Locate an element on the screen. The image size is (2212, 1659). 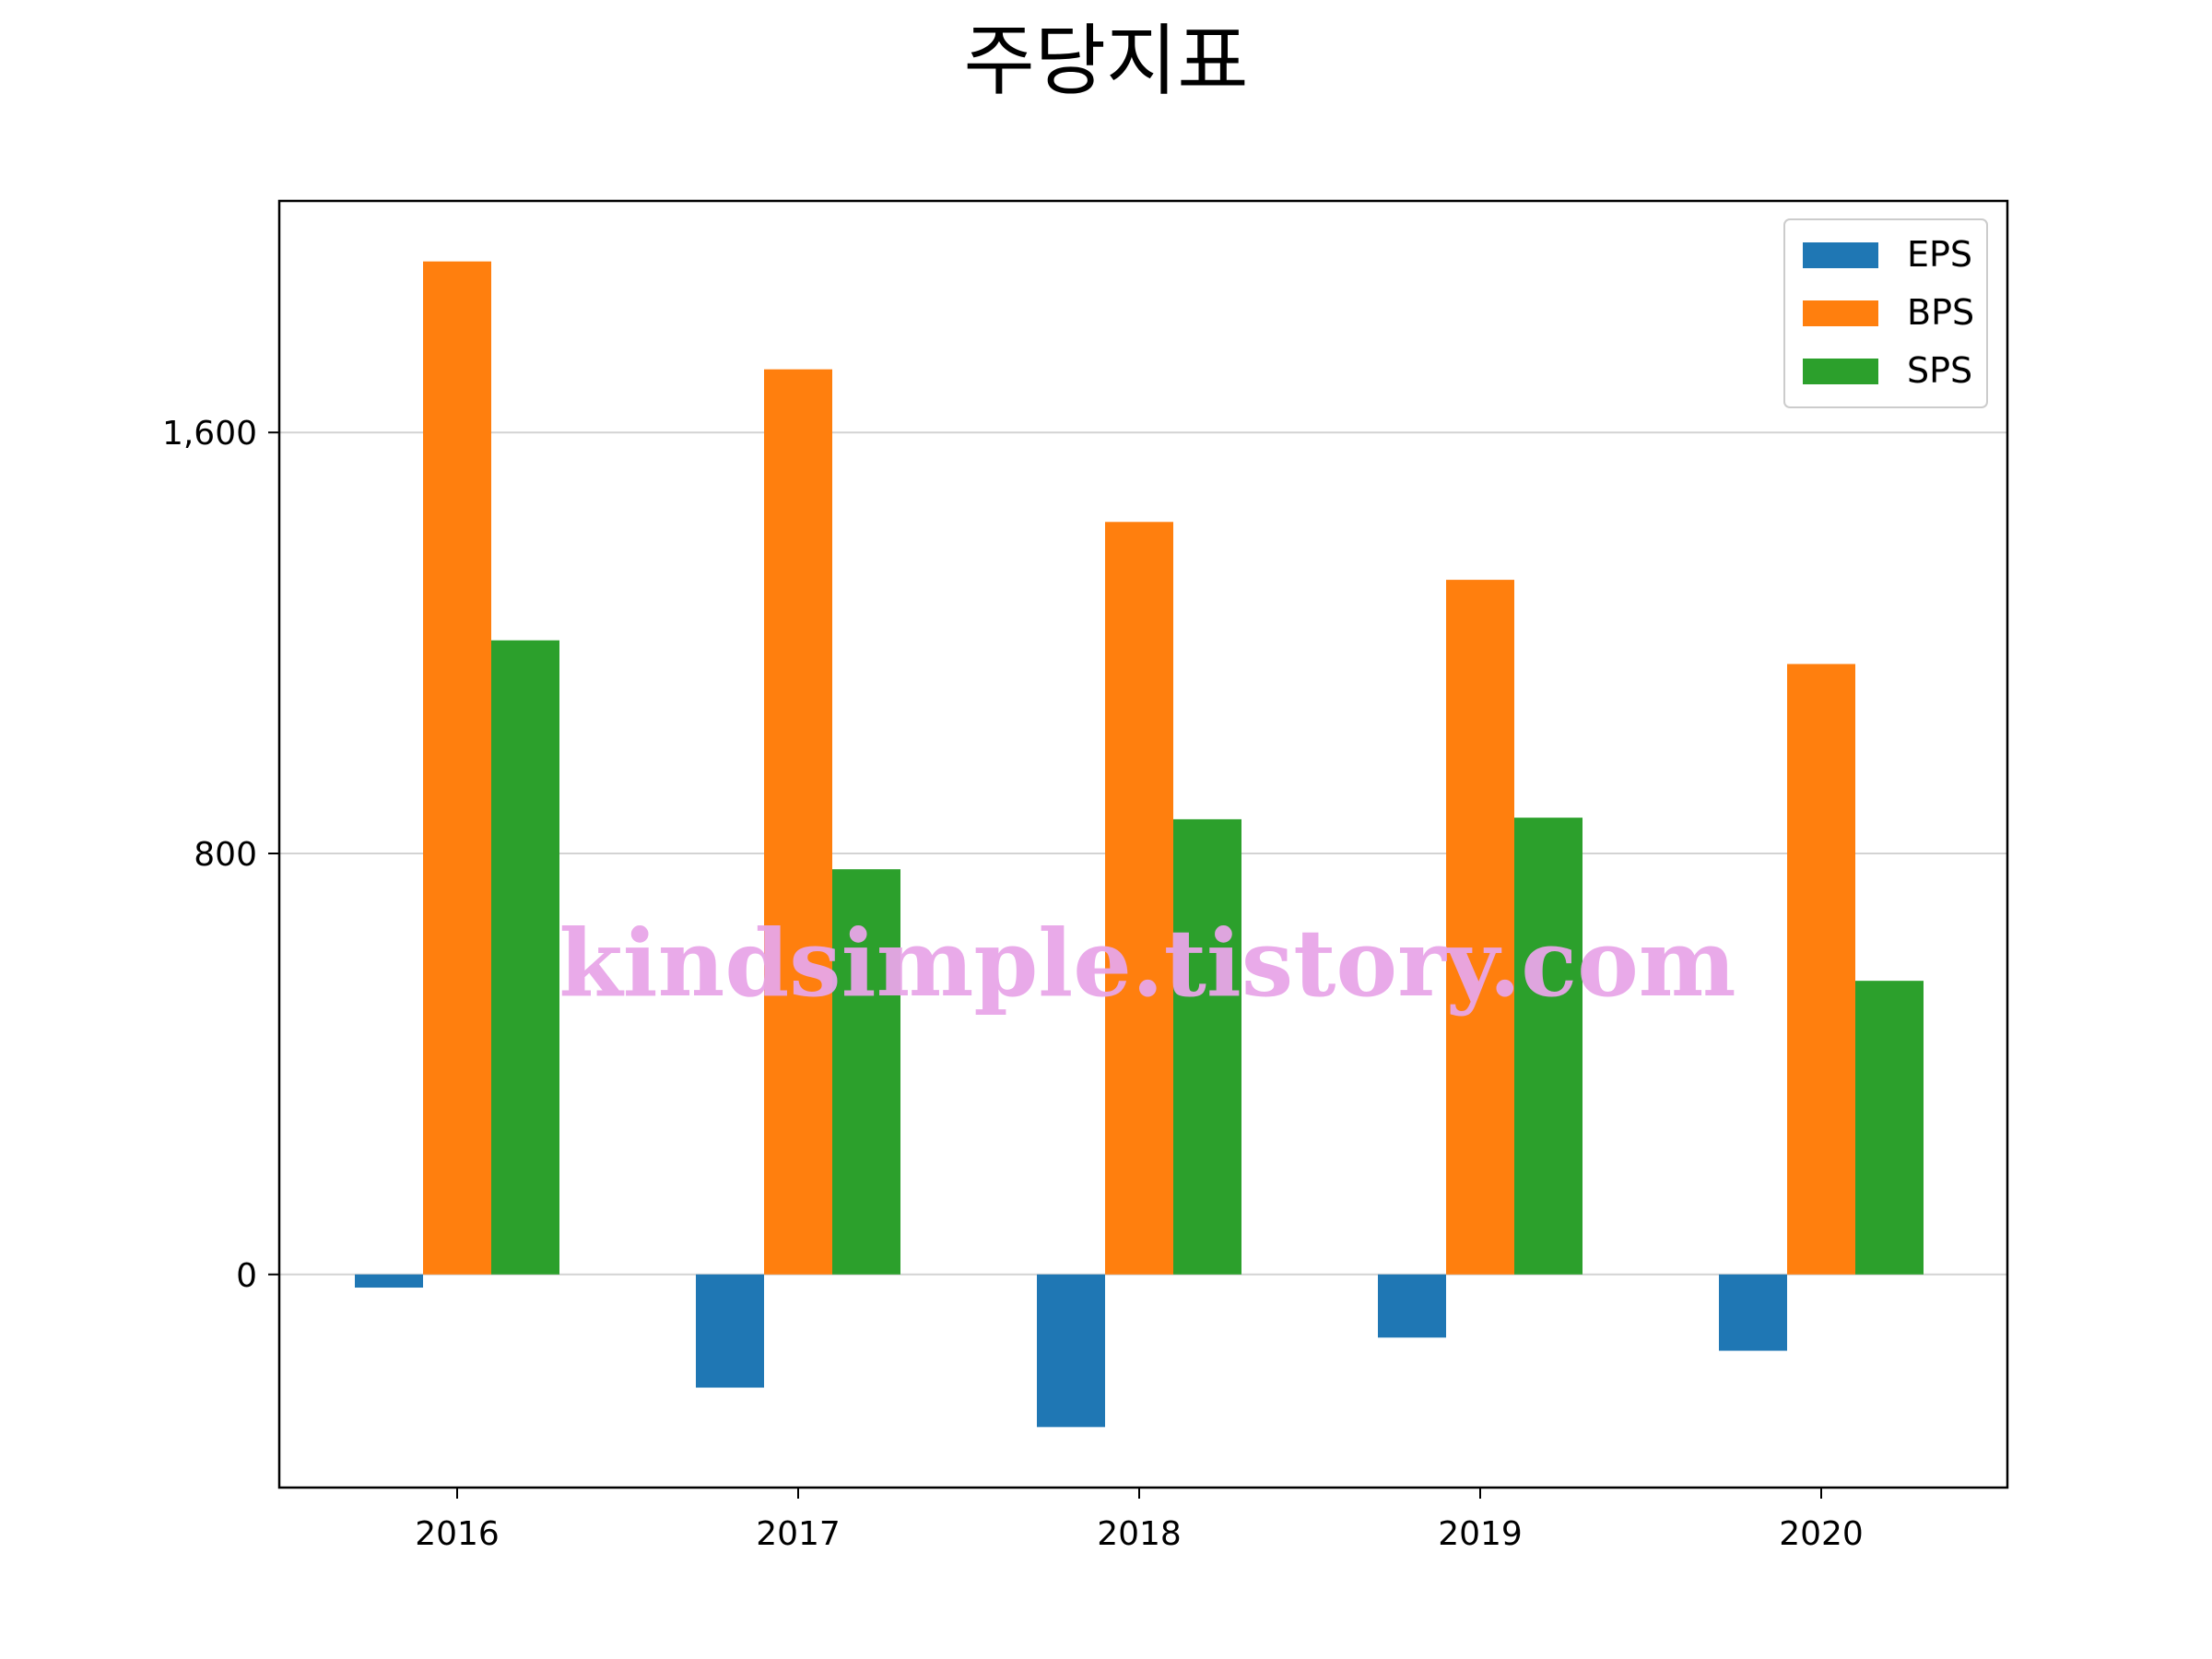
bar-eps-2019 is located at coordinates (1412, 1306).